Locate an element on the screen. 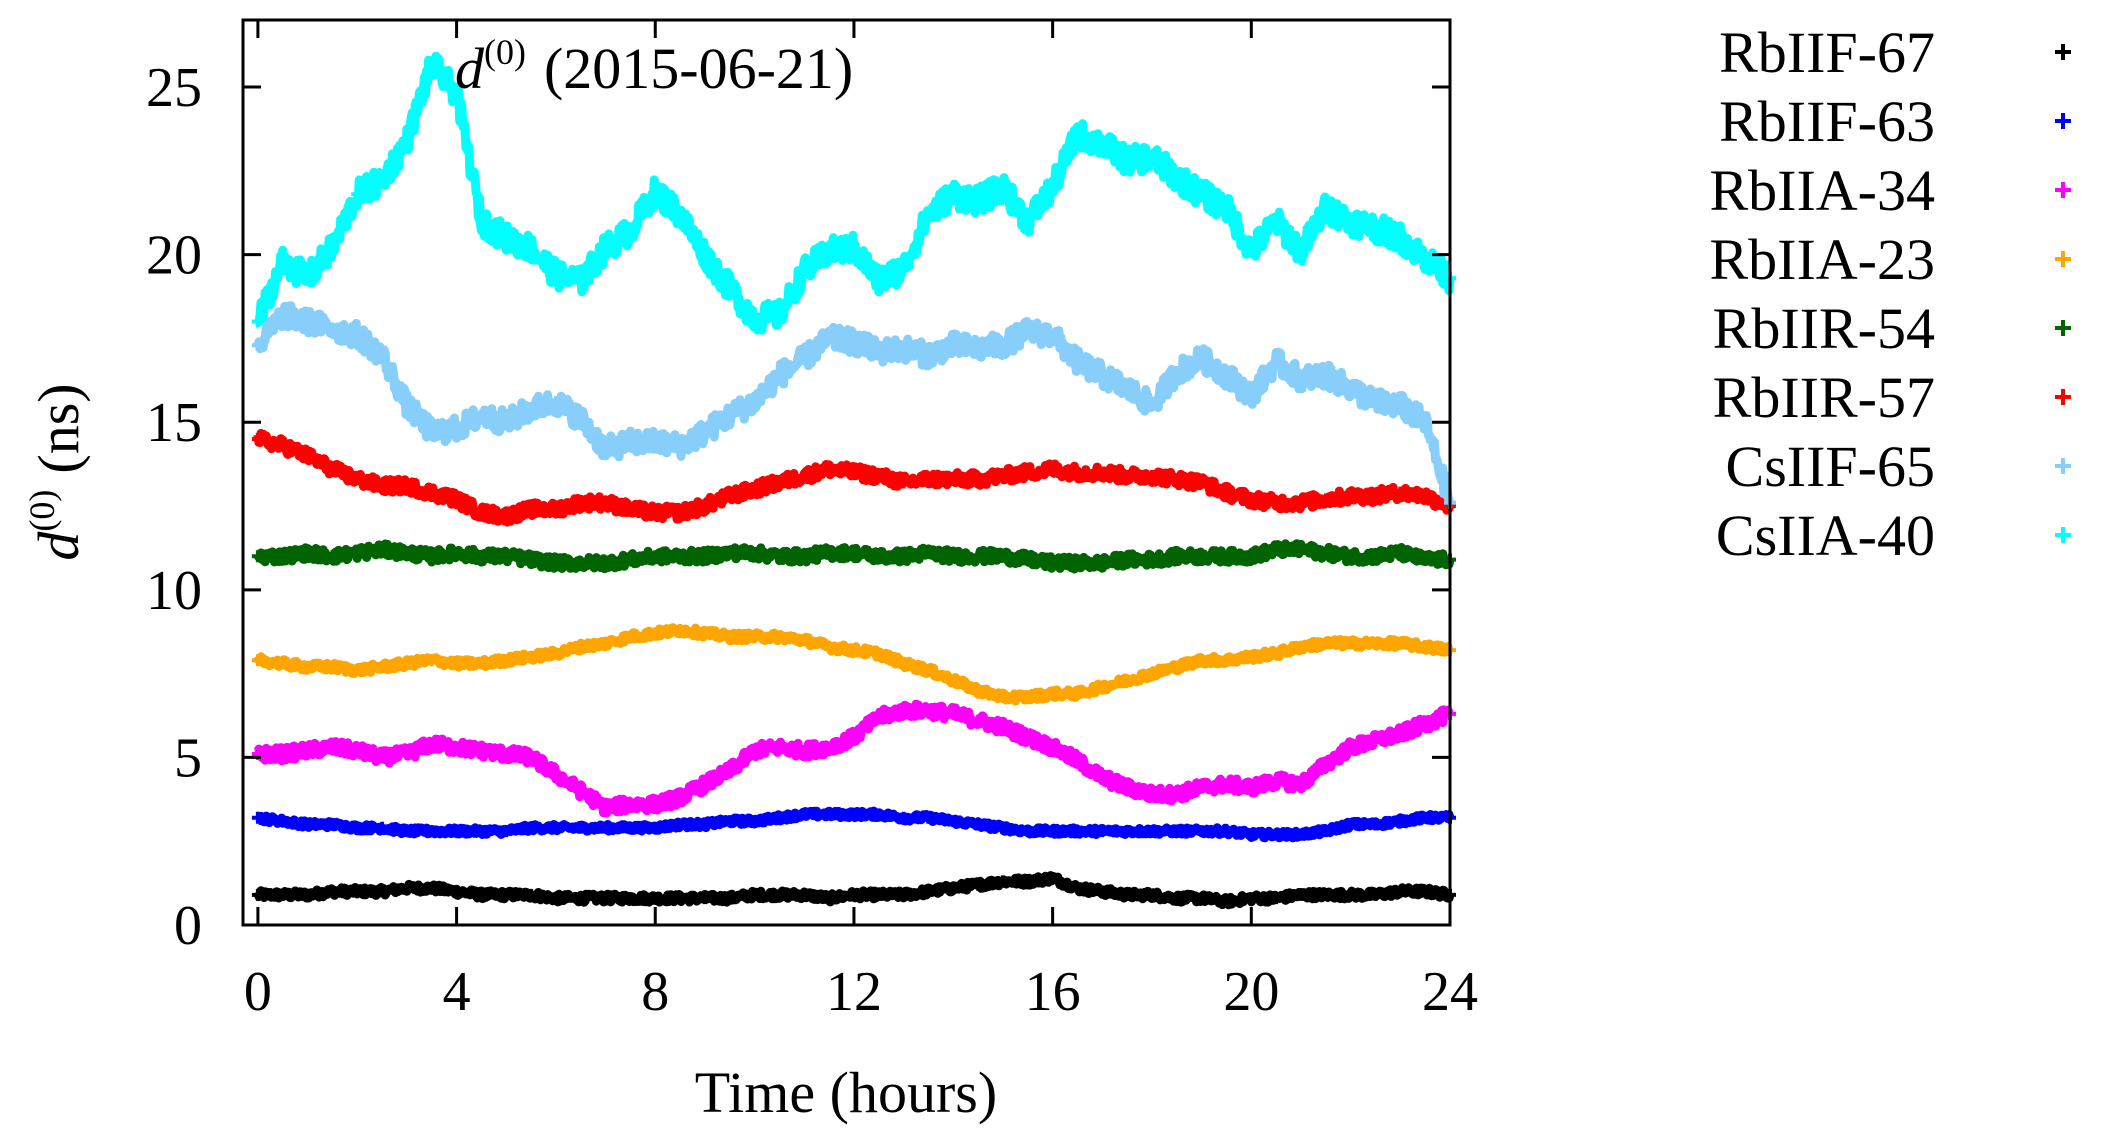 This screenshot has width=2104, height=1137. legend-entry-CsIIA-40: CsIIA-40 is located at coordinates (1893, 535).